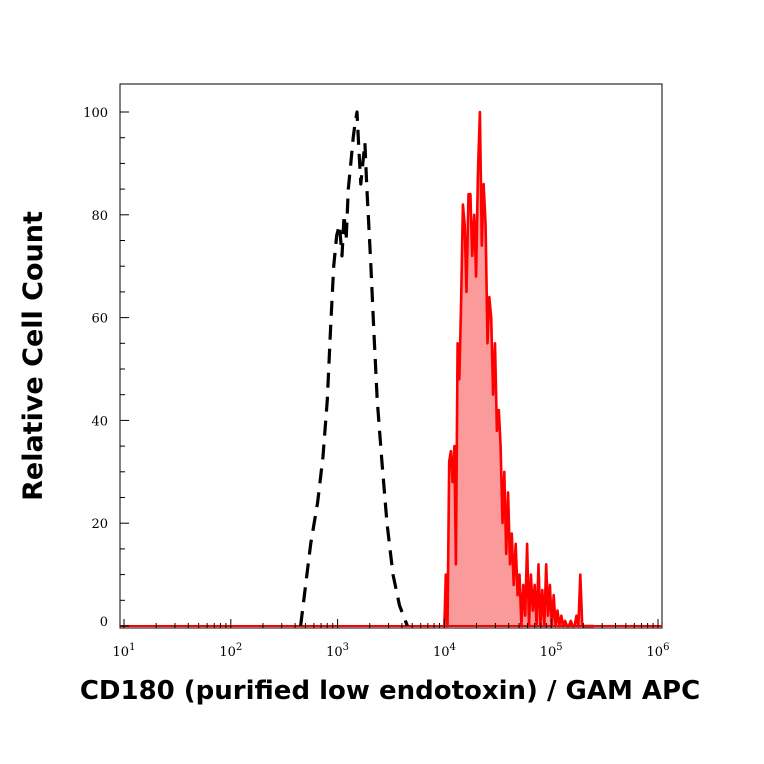 The width and height of the screenshot is (764, 764). What do you see at coordinates (106, 368) in the screenshot?
I see `y-axis: 0 20 40 60 80 100` at bounding box center [106, 368].